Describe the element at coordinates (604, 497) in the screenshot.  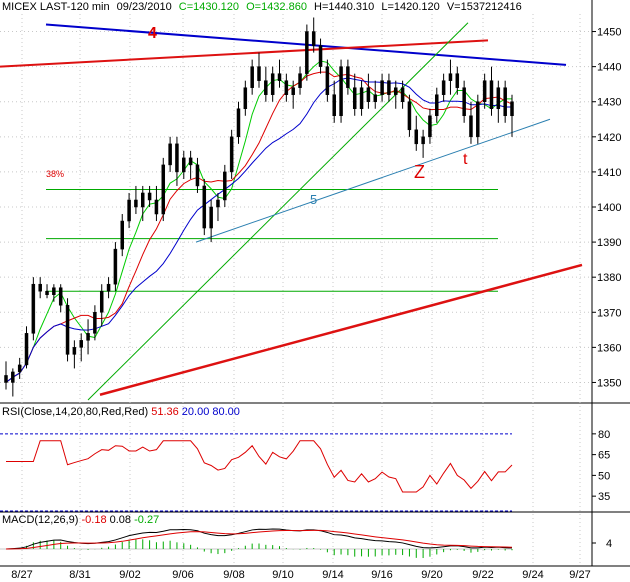
I see `rsi-tick-label: 35` at that location.